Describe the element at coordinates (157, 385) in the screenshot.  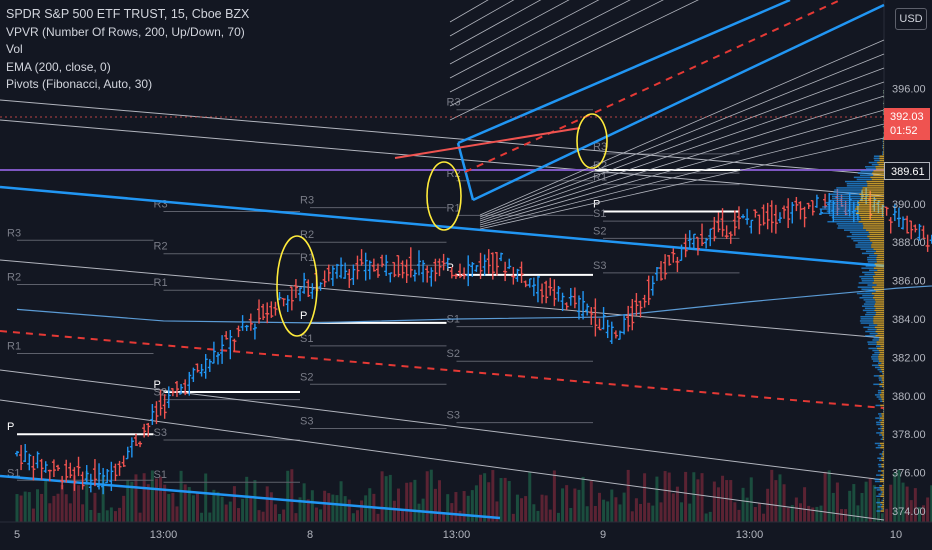
I see `pivot-label: P` at that location.